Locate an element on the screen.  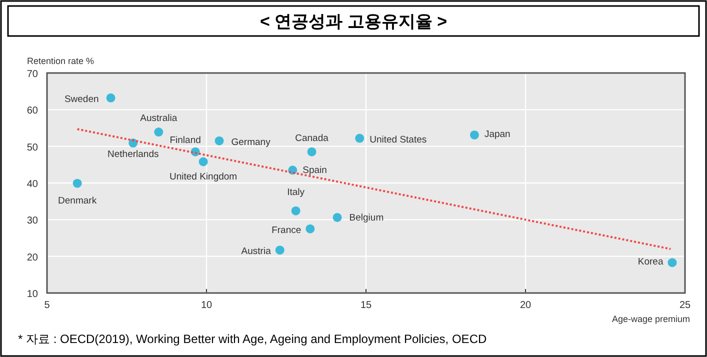
annotation: United Kingdom is located at coordinates (204, 177).